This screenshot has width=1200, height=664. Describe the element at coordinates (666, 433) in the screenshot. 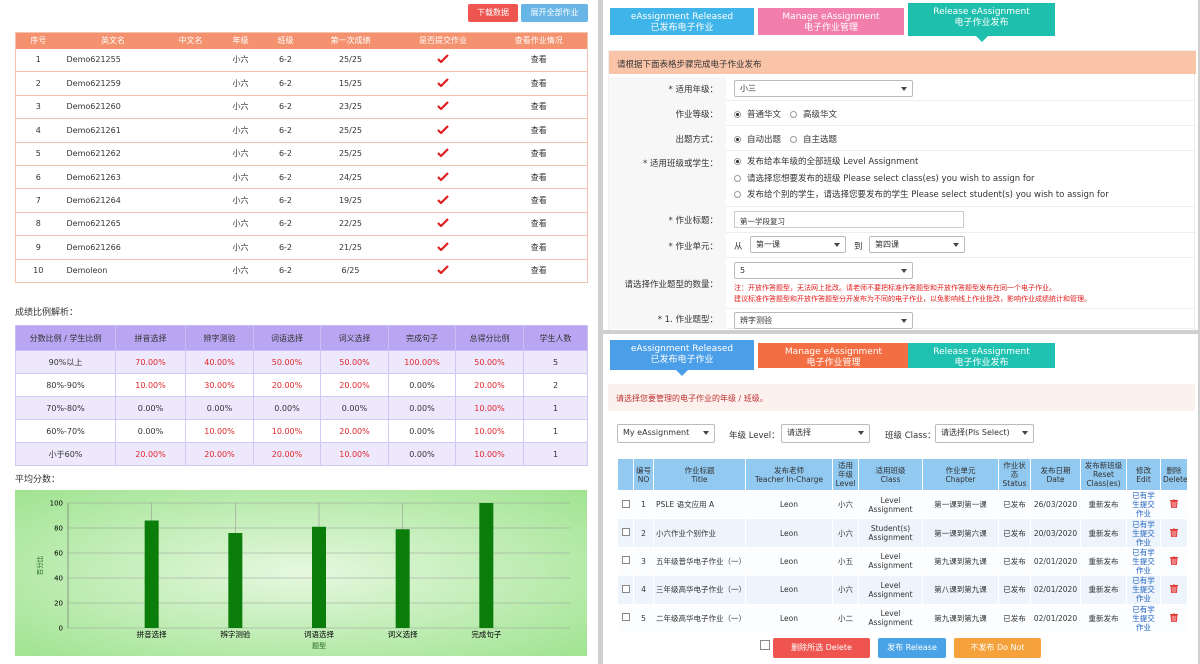

I see `scope-select: My eAssignment` at that location.